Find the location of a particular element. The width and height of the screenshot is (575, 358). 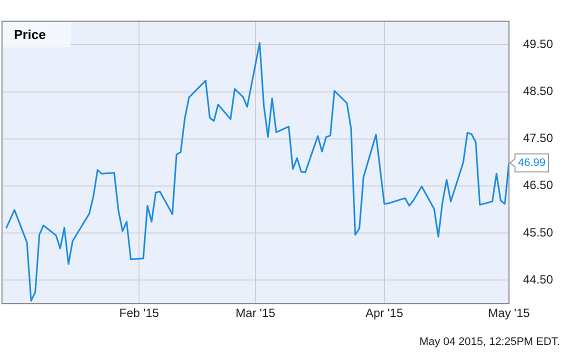

annotation: 46.99 is located at coordinates (532, 162).